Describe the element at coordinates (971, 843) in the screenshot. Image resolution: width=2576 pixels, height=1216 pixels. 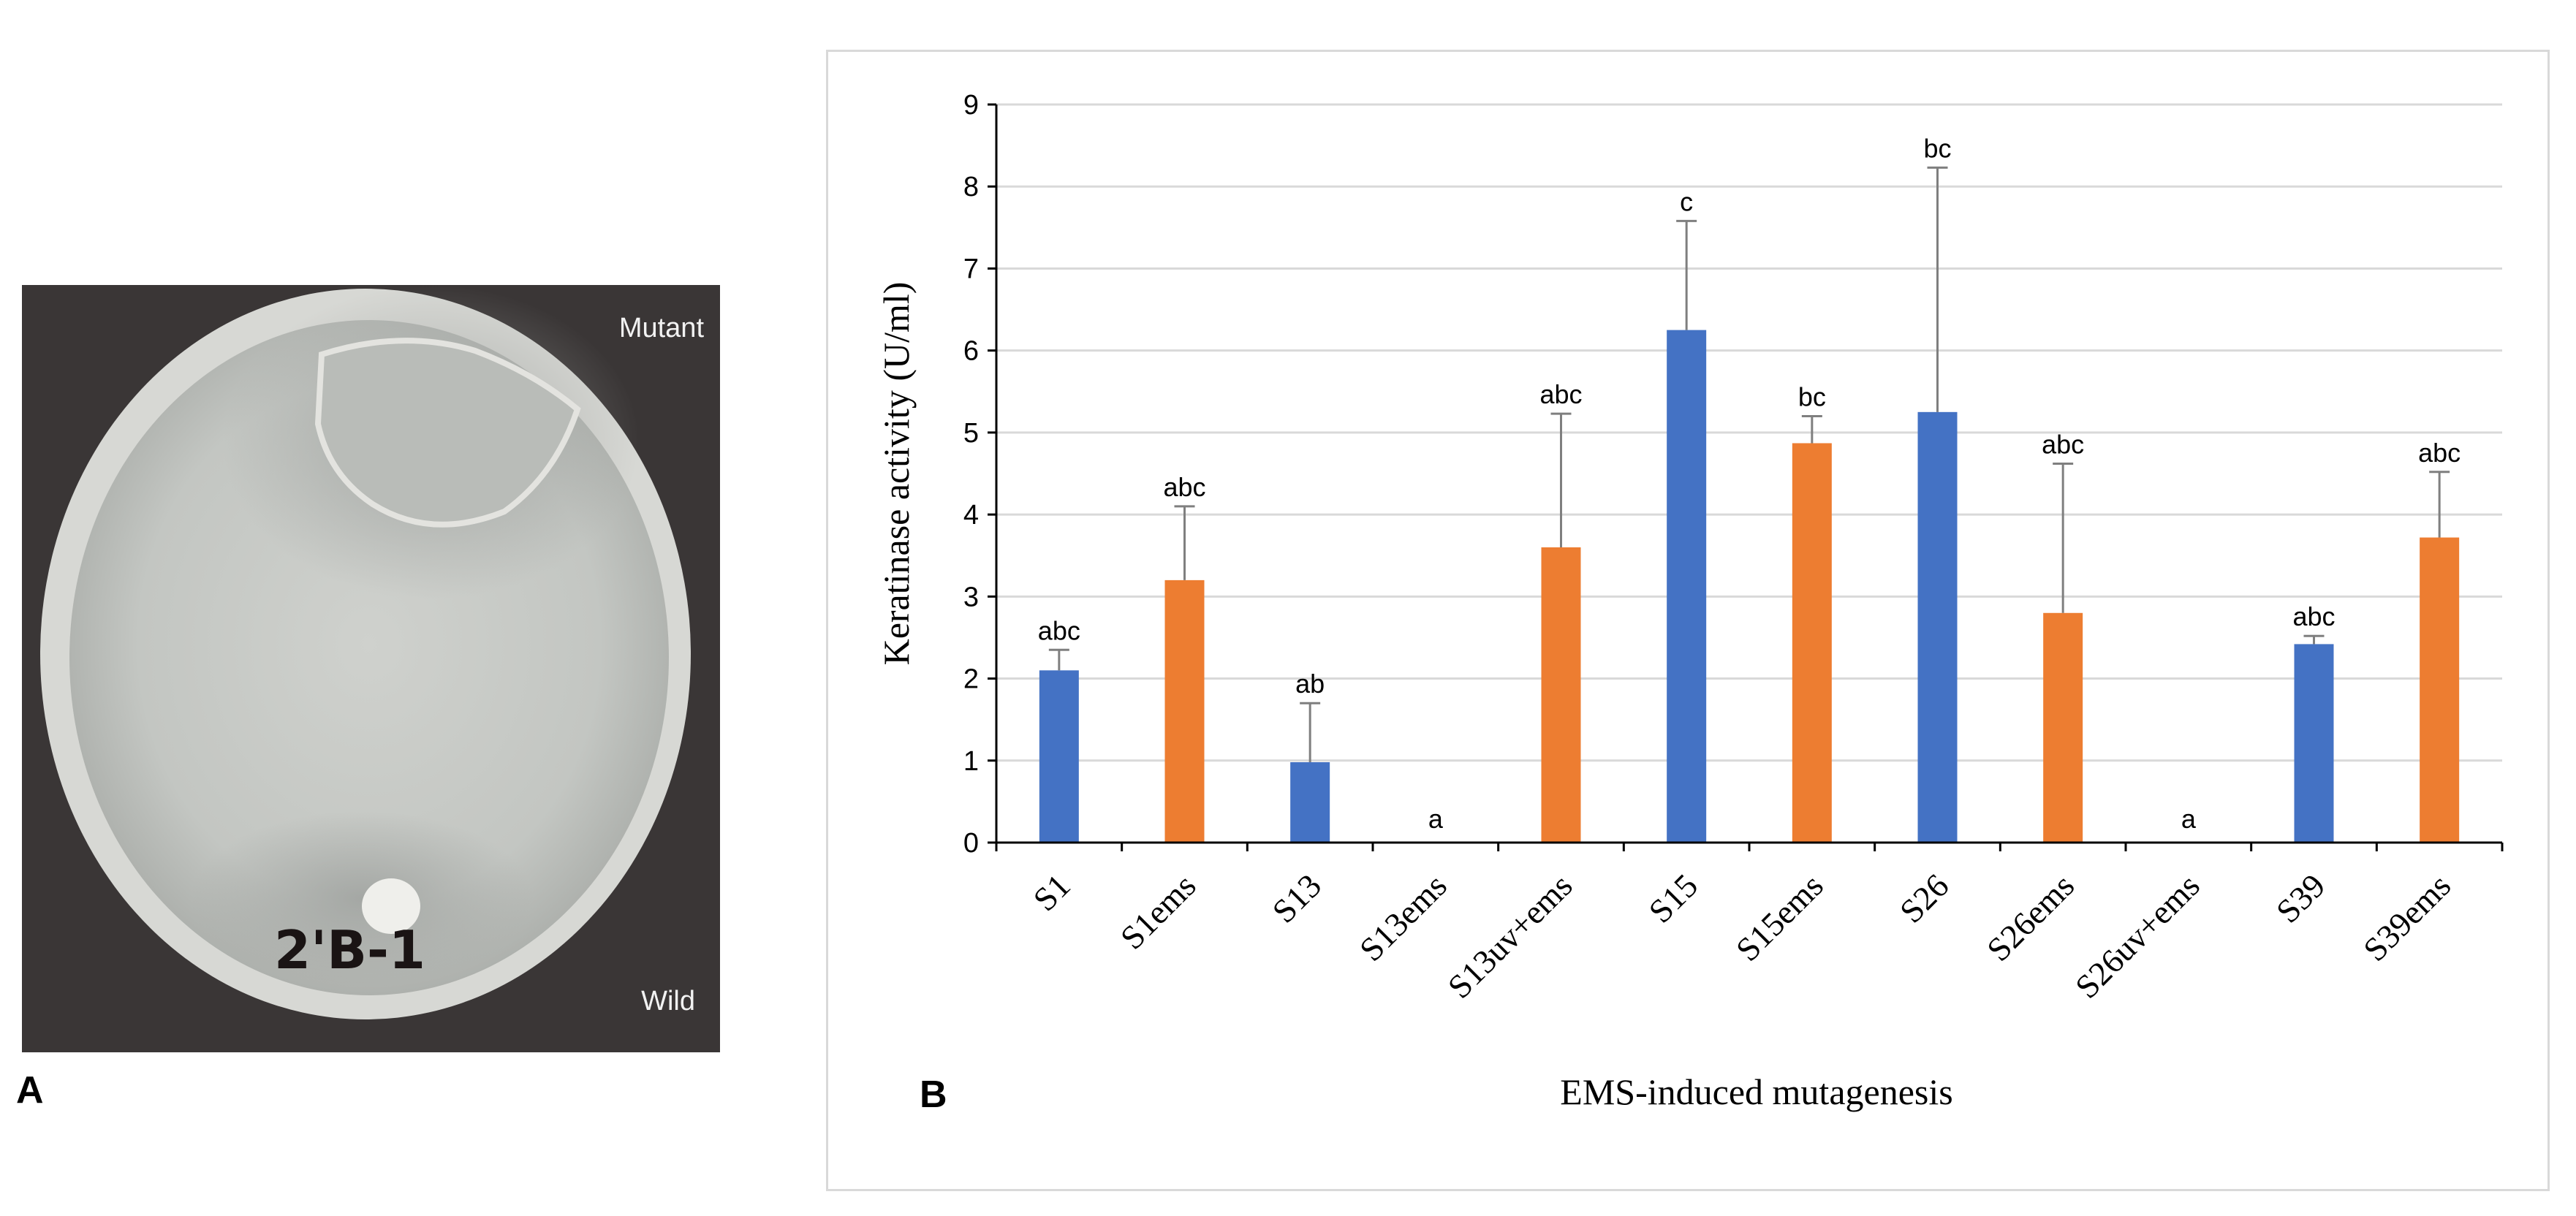
I see `y-tick-label: 0` at that location.